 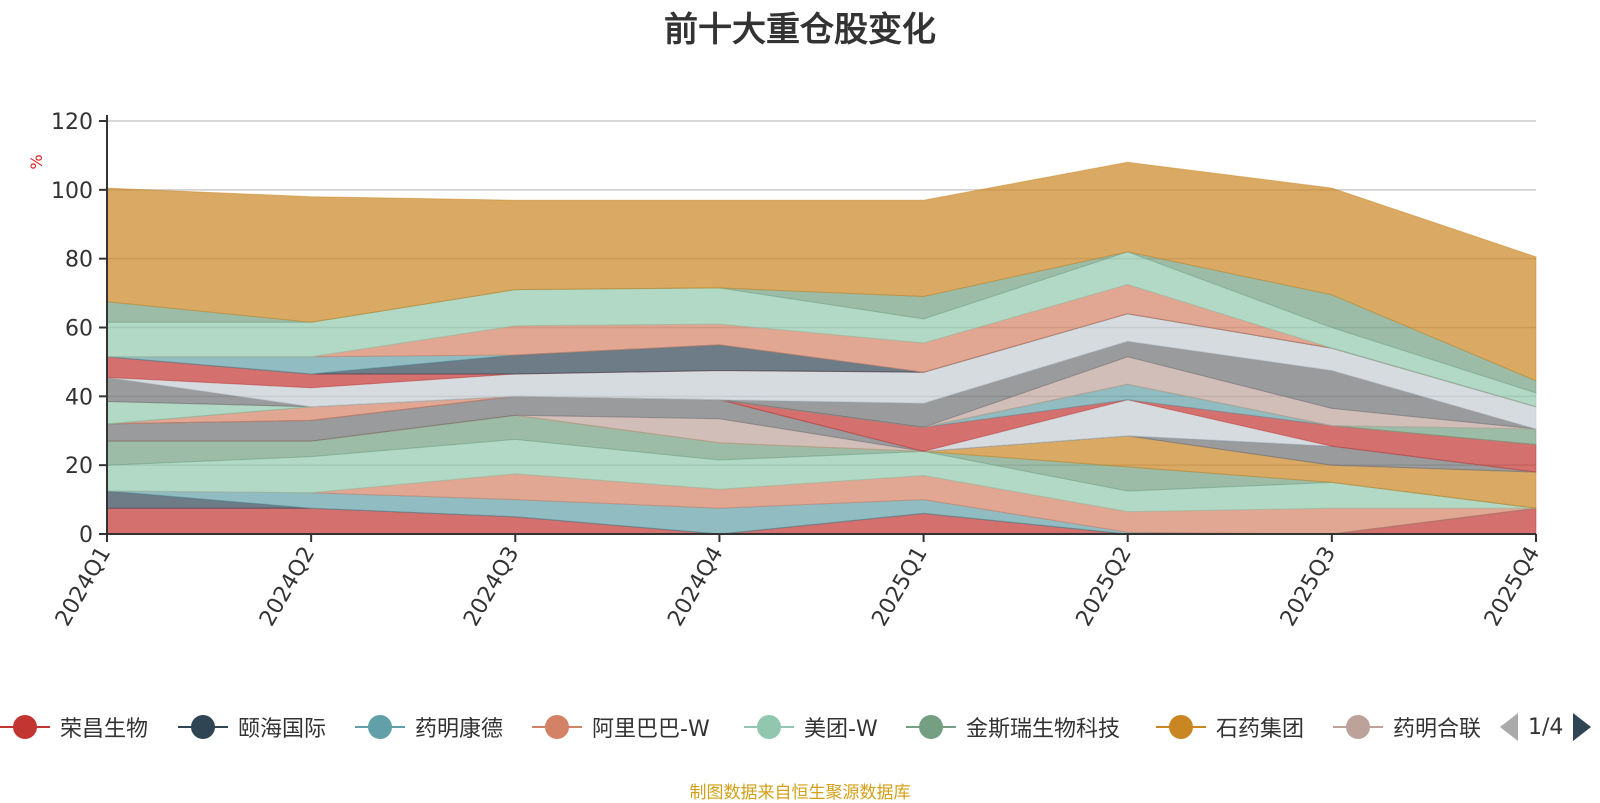 I want to click on legend-label: 石药集团, so click(x=1260, y=729).